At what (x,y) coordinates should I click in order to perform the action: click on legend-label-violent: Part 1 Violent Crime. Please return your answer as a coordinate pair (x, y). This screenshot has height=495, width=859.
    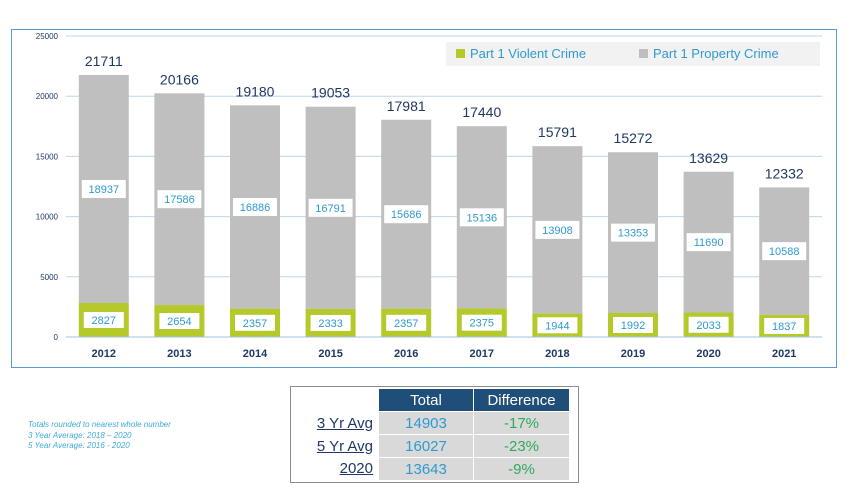
    Looking at the image, I should click on (528, 53).